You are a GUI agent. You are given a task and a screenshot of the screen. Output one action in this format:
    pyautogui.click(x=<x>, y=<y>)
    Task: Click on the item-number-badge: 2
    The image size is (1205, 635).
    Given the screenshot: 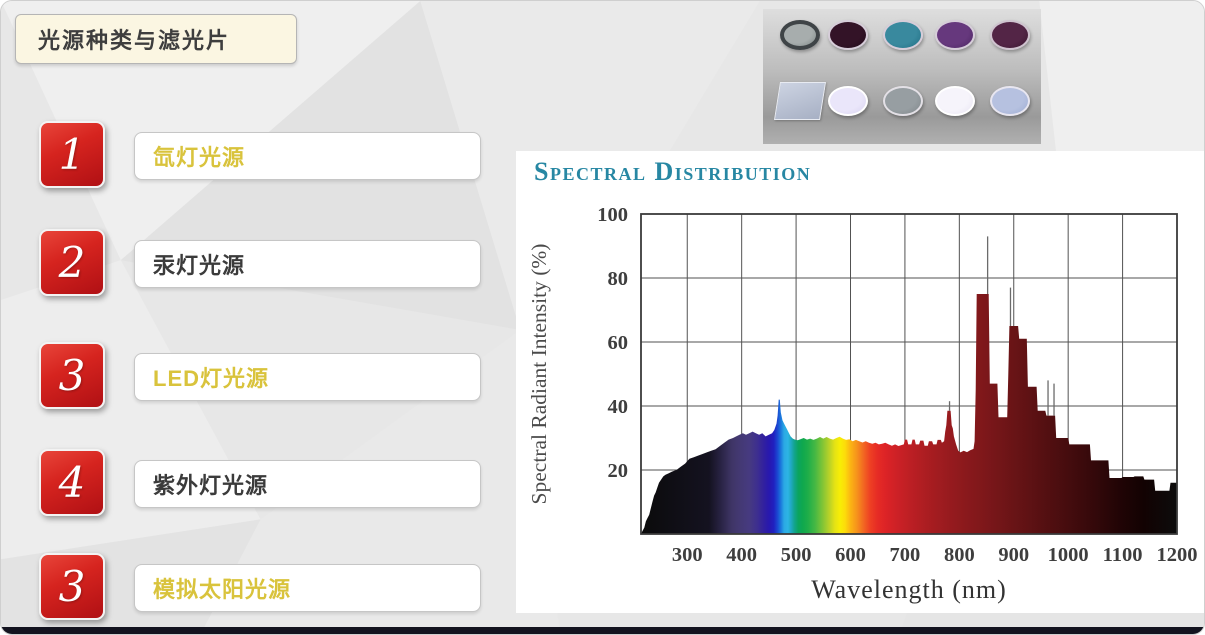 What is the action you would take?
    pyautogui.click(x=72, y=262)
    